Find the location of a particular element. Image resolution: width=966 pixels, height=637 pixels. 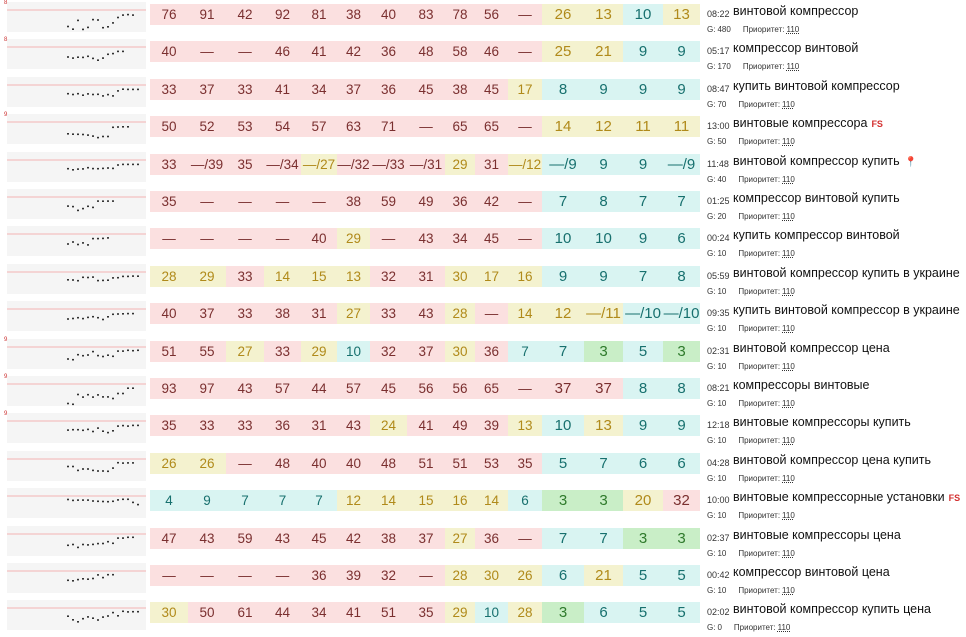

keyword-text: компрессор винтовой цена is located at coordinates (811, 572).